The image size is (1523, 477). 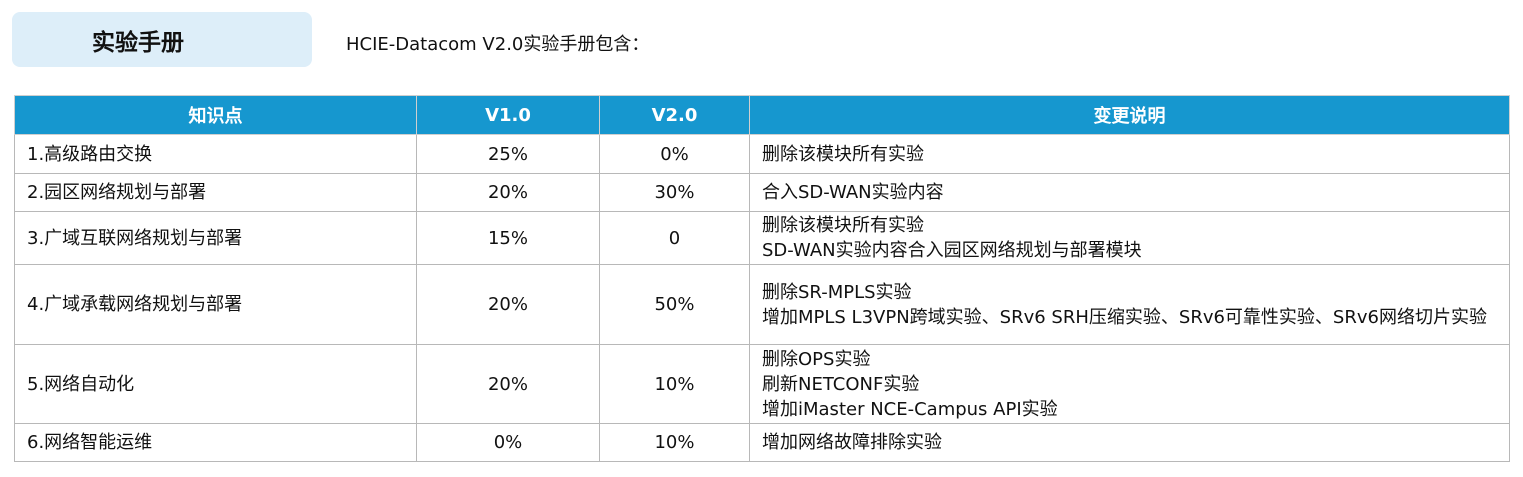 I want to click on table-row: 2.园区网络规划与部署 20% 30% 合入SD-WAN实验内容, so click(x=762, y=192).